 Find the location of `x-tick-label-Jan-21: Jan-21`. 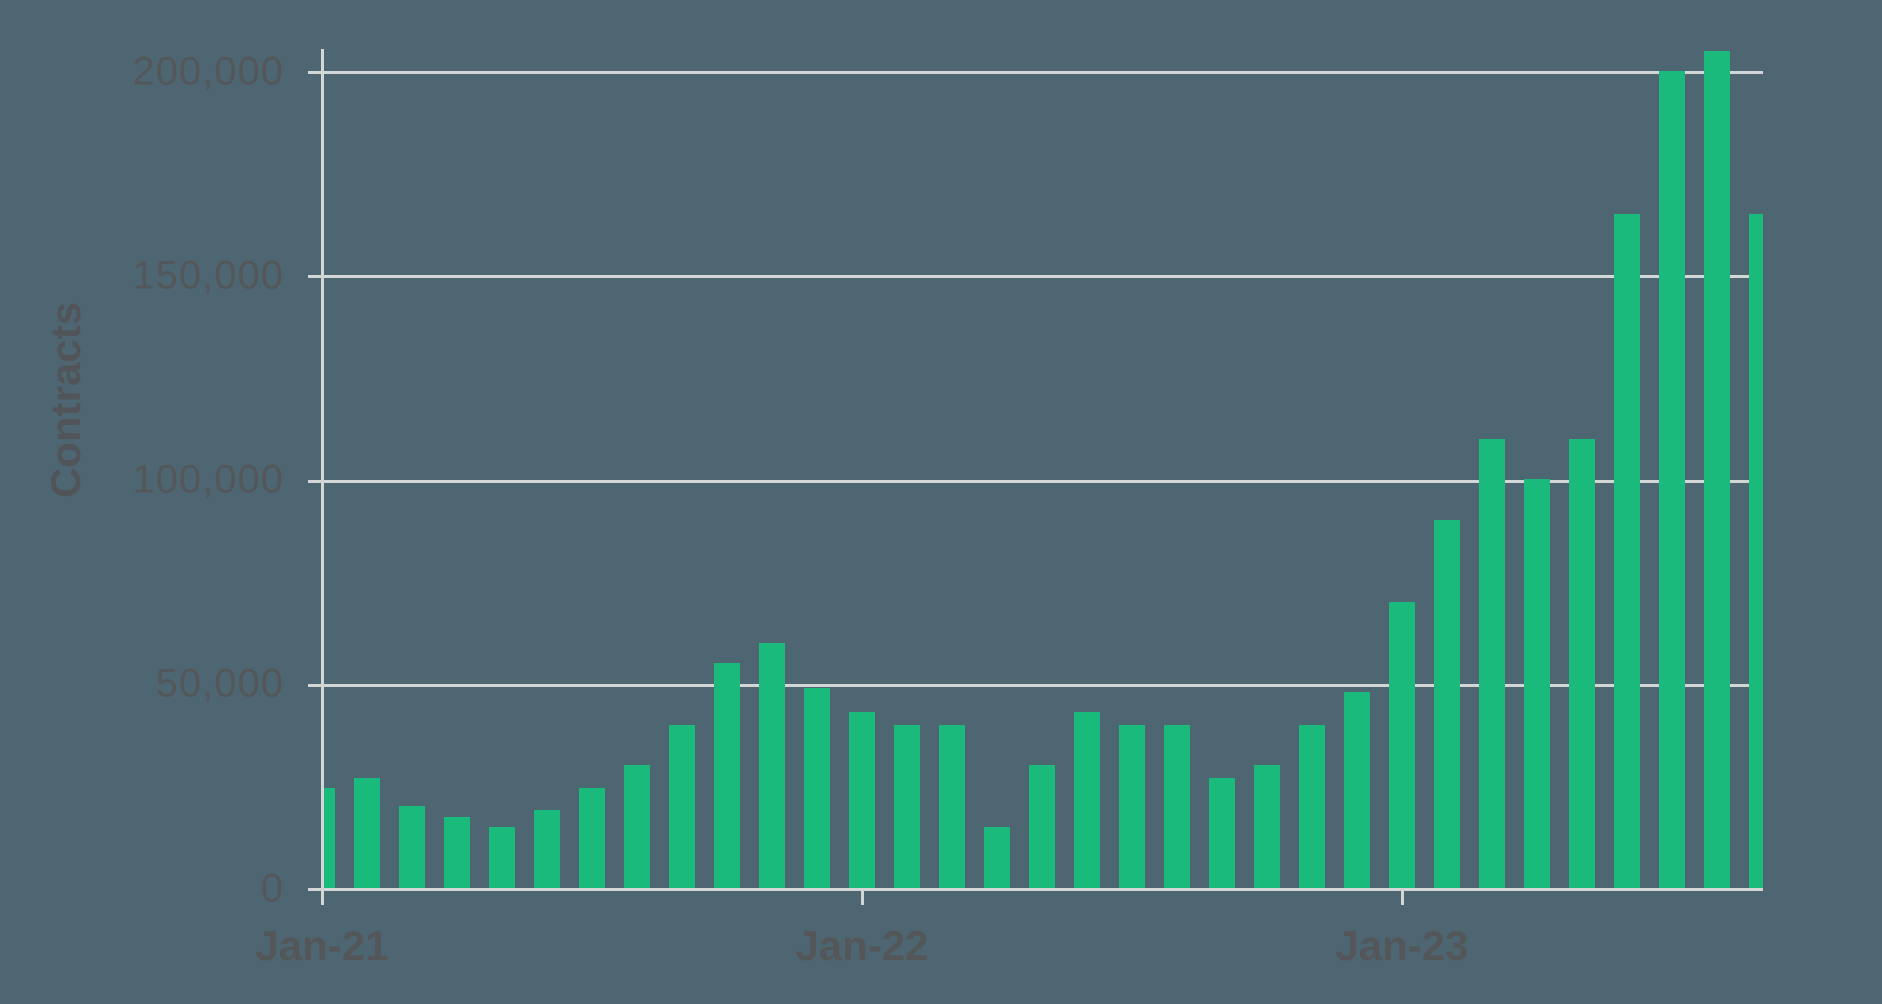

x-tick-label-Jan-21: Jan-21 is located at coordinates (322, 945).